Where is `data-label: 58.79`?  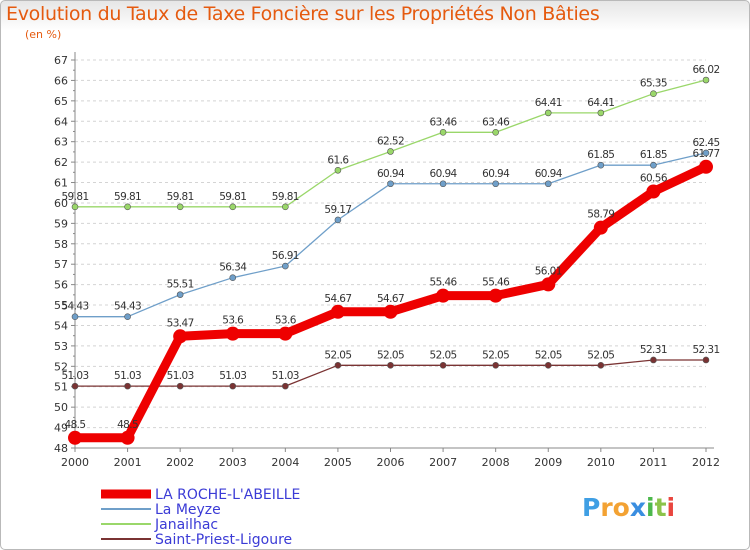
data-label: 58.79 is located at coordinates (600, 215).